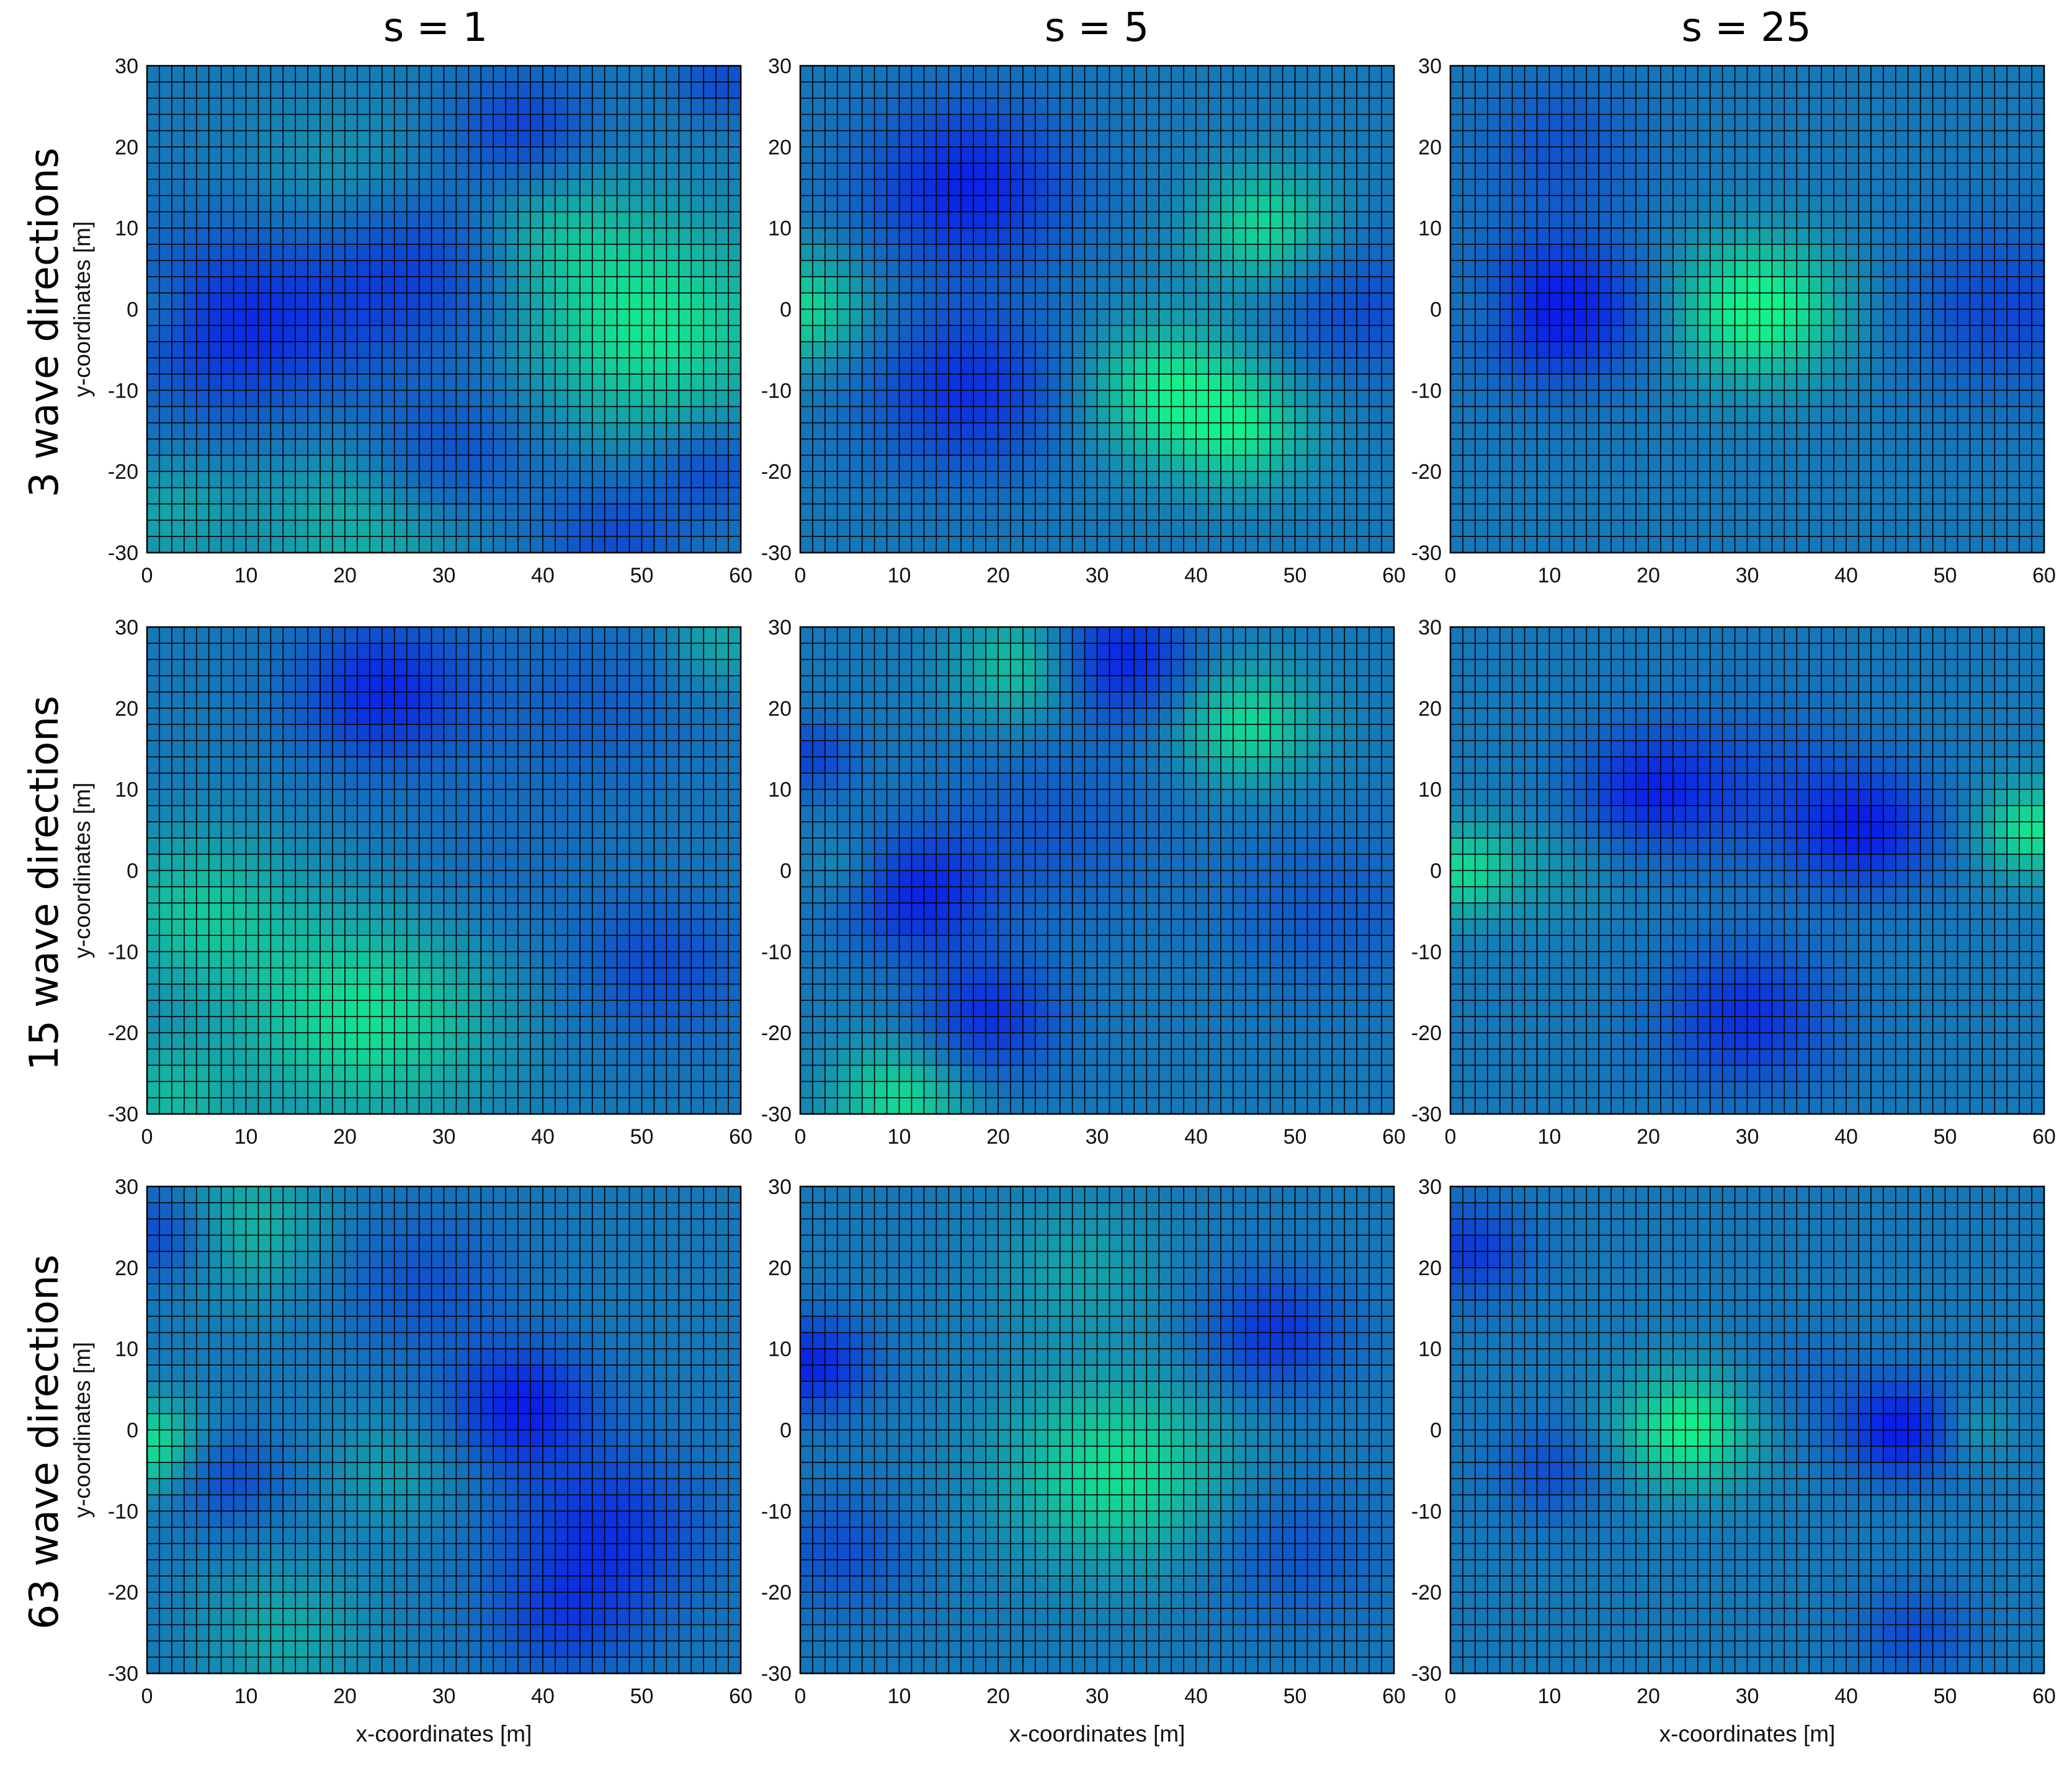 This screenshot has height=1785, width=2072. What do you see at coordinates (1747, 575) in the screenshot?
I see `x-tick-label: 30` at bounding box center [1747, 575].